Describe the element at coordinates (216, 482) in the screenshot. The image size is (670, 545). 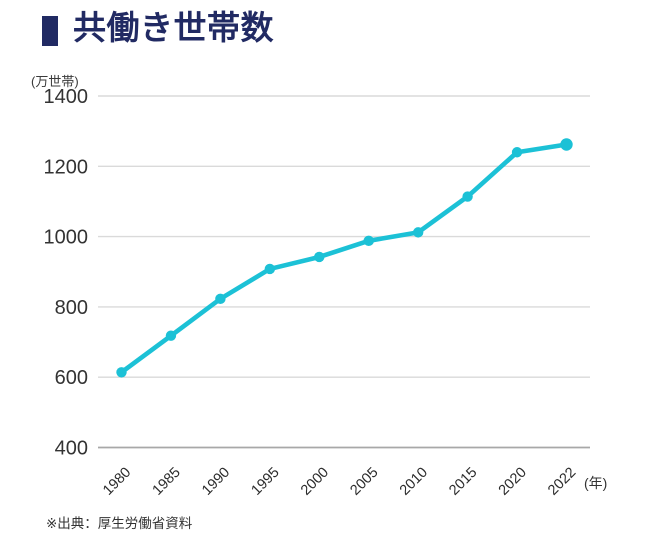
I see `x-tick-label: 1990` at that location.